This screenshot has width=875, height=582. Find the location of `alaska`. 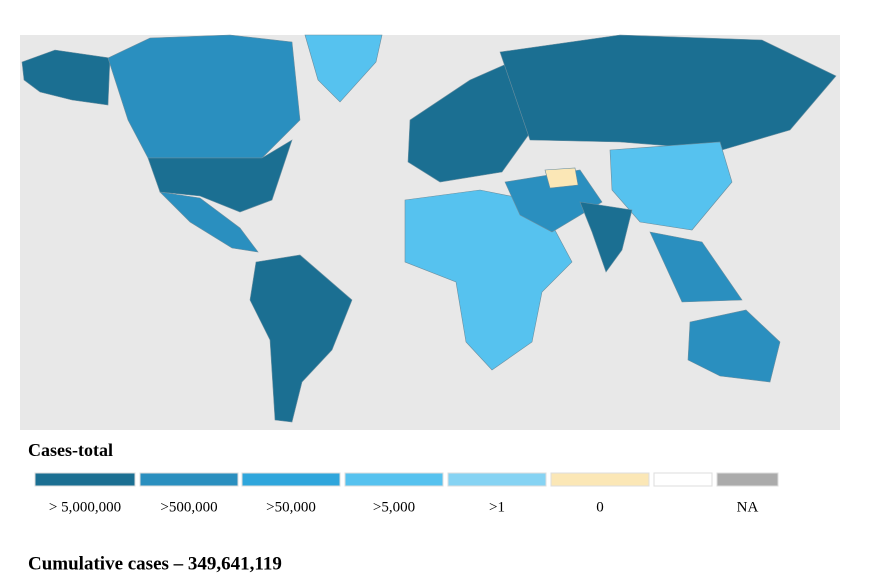

alaska is located at coordinates (66, 77).